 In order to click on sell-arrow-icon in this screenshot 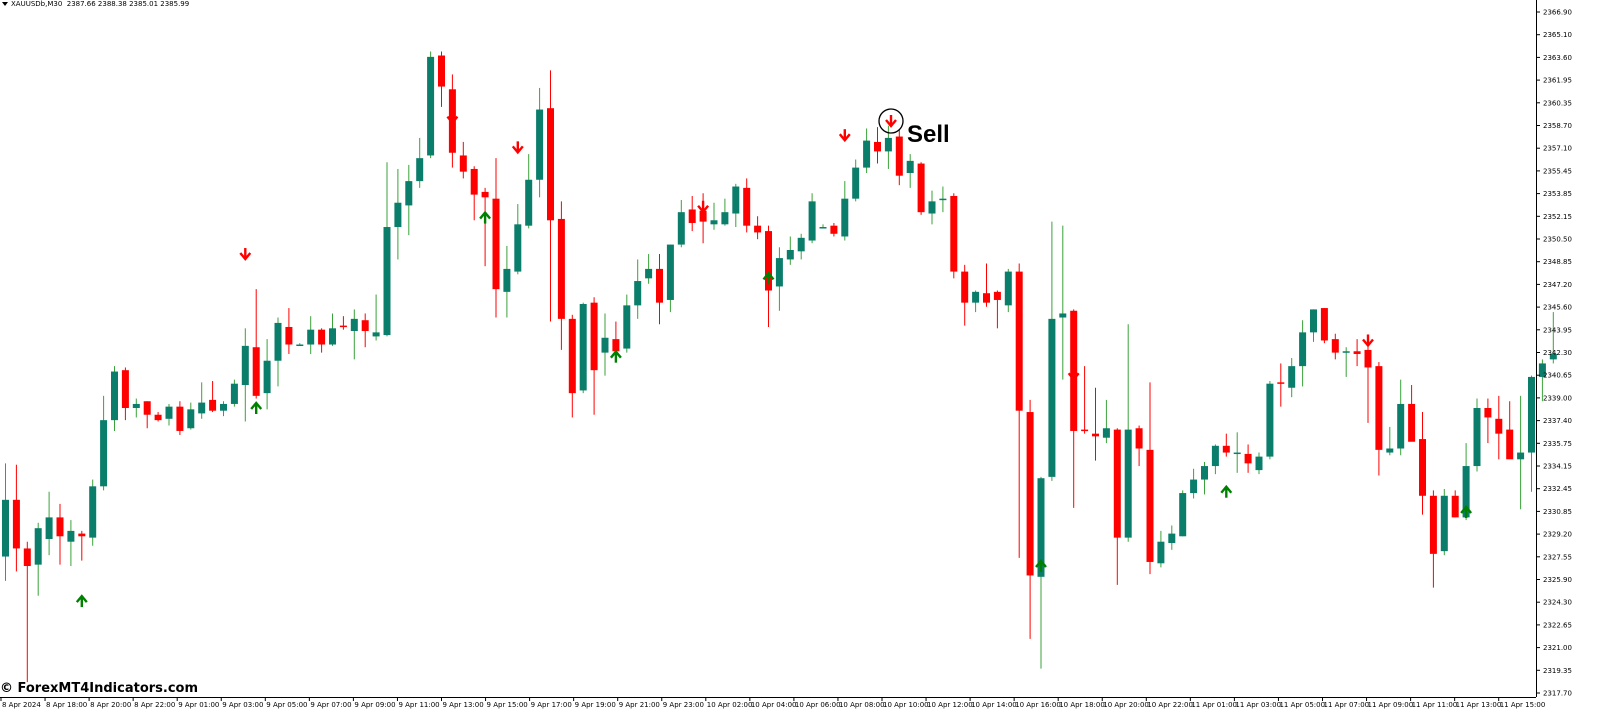, I will do `click(452, 118)`.